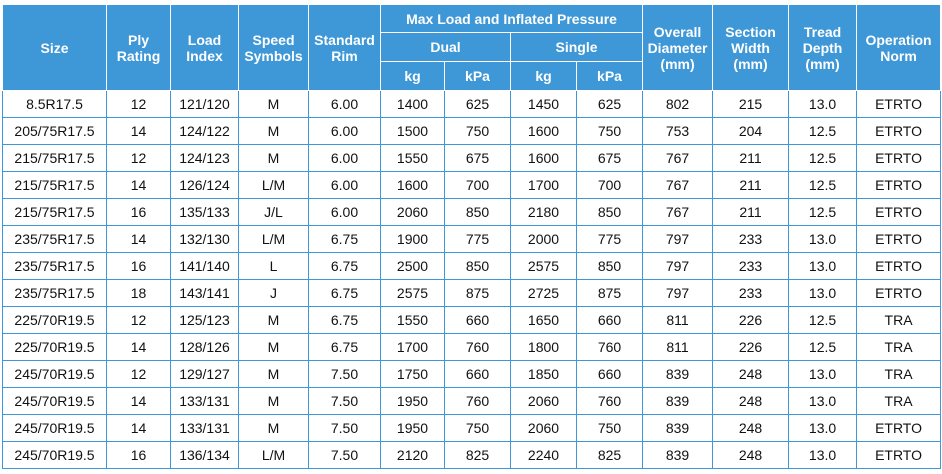  Describe the element at coordinates (138, 47) in the screenshot. I see `col-ply-rating-header: Ply Rating` at that location.